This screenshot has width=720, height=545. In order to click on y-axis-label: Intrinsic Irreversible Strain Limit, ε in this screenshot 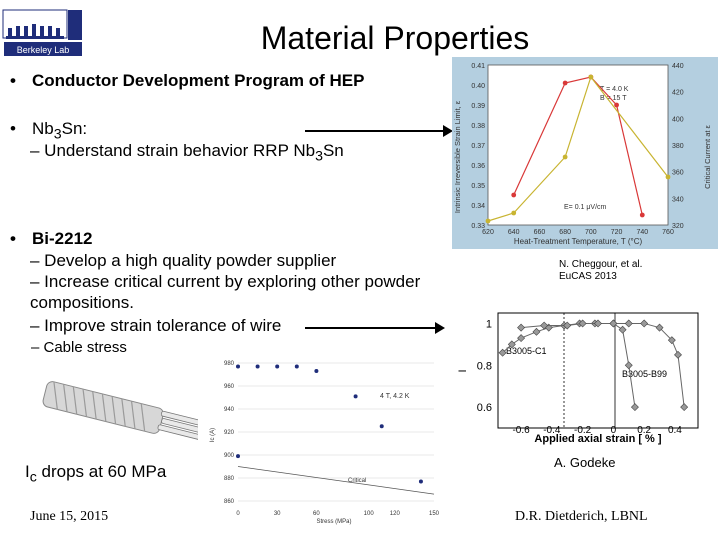, I will do `click(457, 156)`.